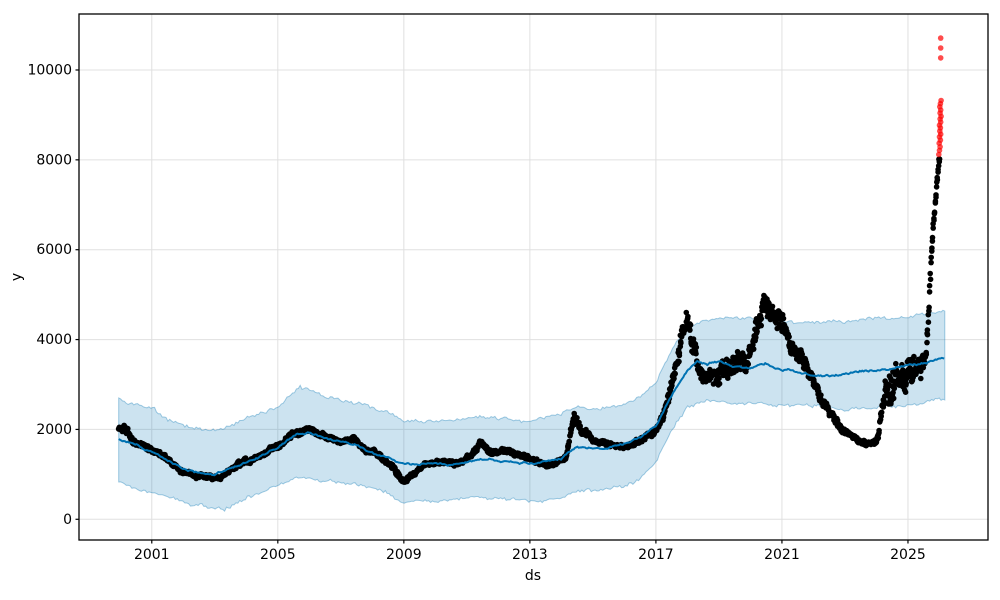  I want to click on x-tick-label: 2009, so click(404, 555).